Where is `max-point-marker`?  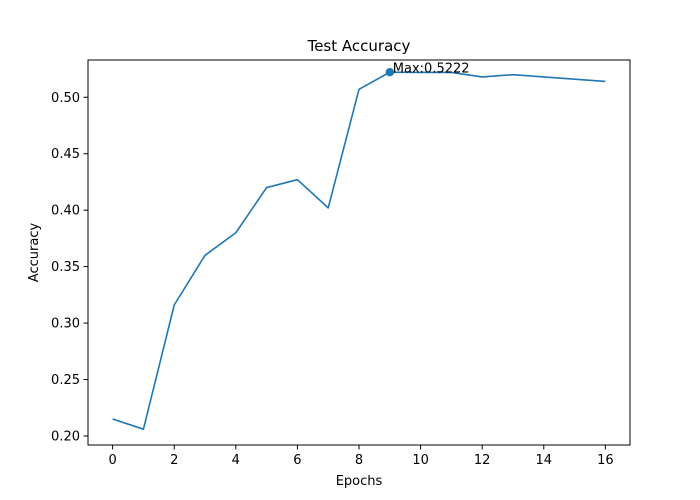
max-point-marker is located at coordinates (389, 72).